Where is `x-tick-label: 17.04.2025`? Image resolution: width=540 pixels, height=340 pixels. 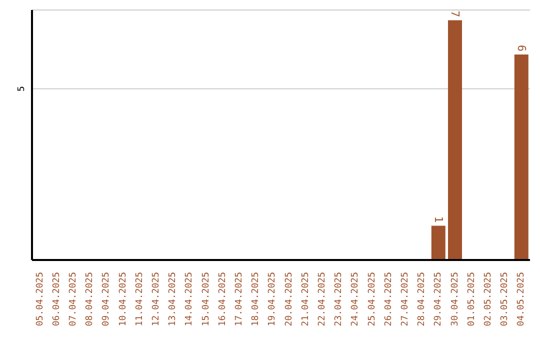 x-tick-label: 17.04.2025 is located at coordinates (239, 299).